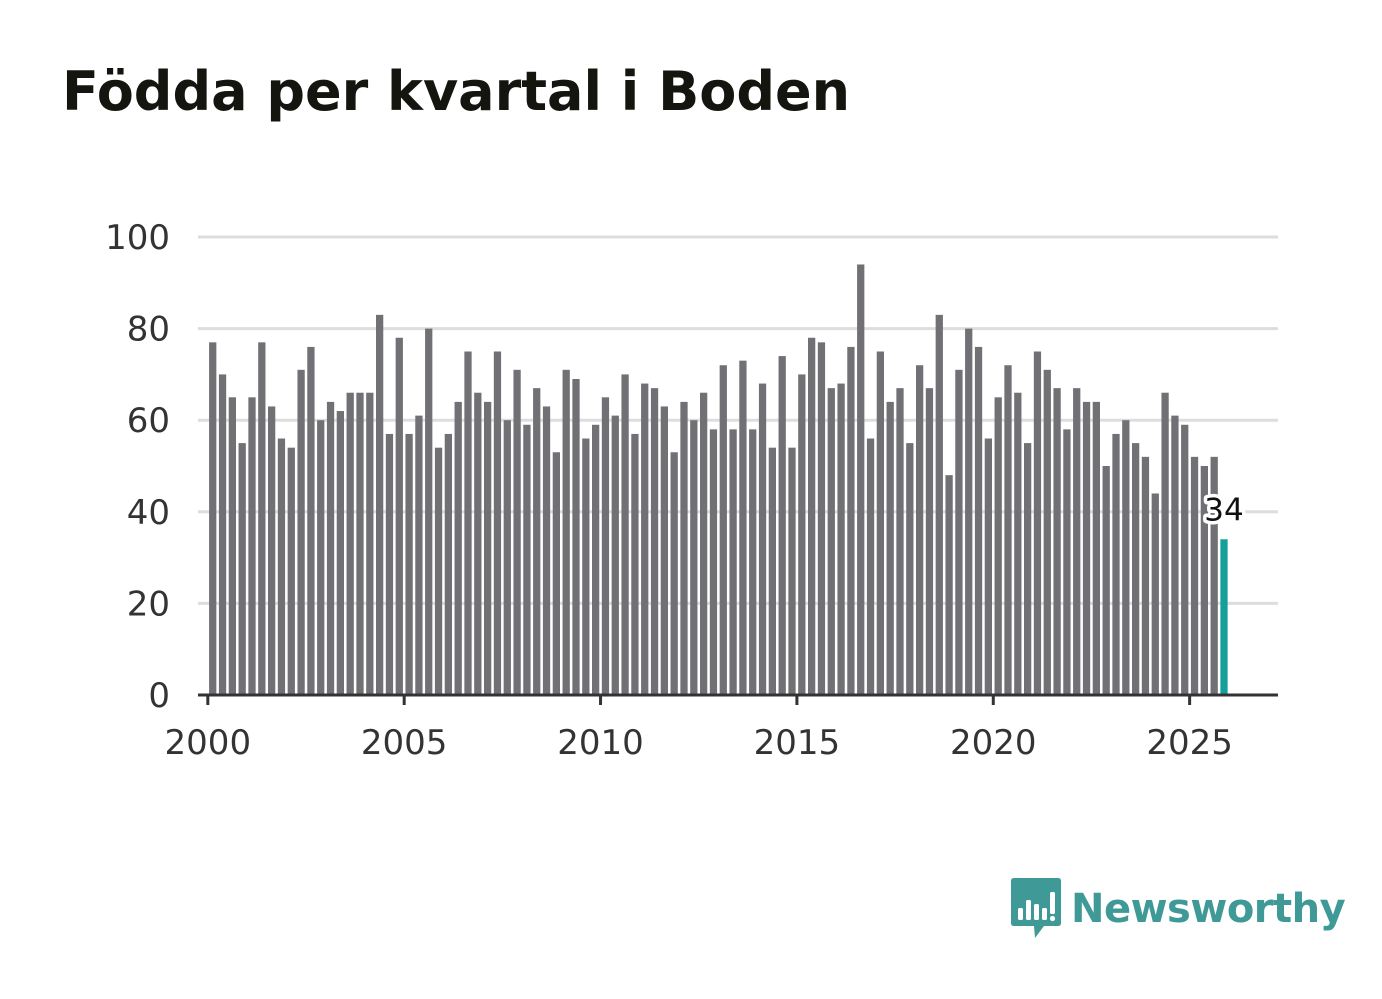  I want to click on newsworthy-logo: Newsworthy, so click(1178, 909).